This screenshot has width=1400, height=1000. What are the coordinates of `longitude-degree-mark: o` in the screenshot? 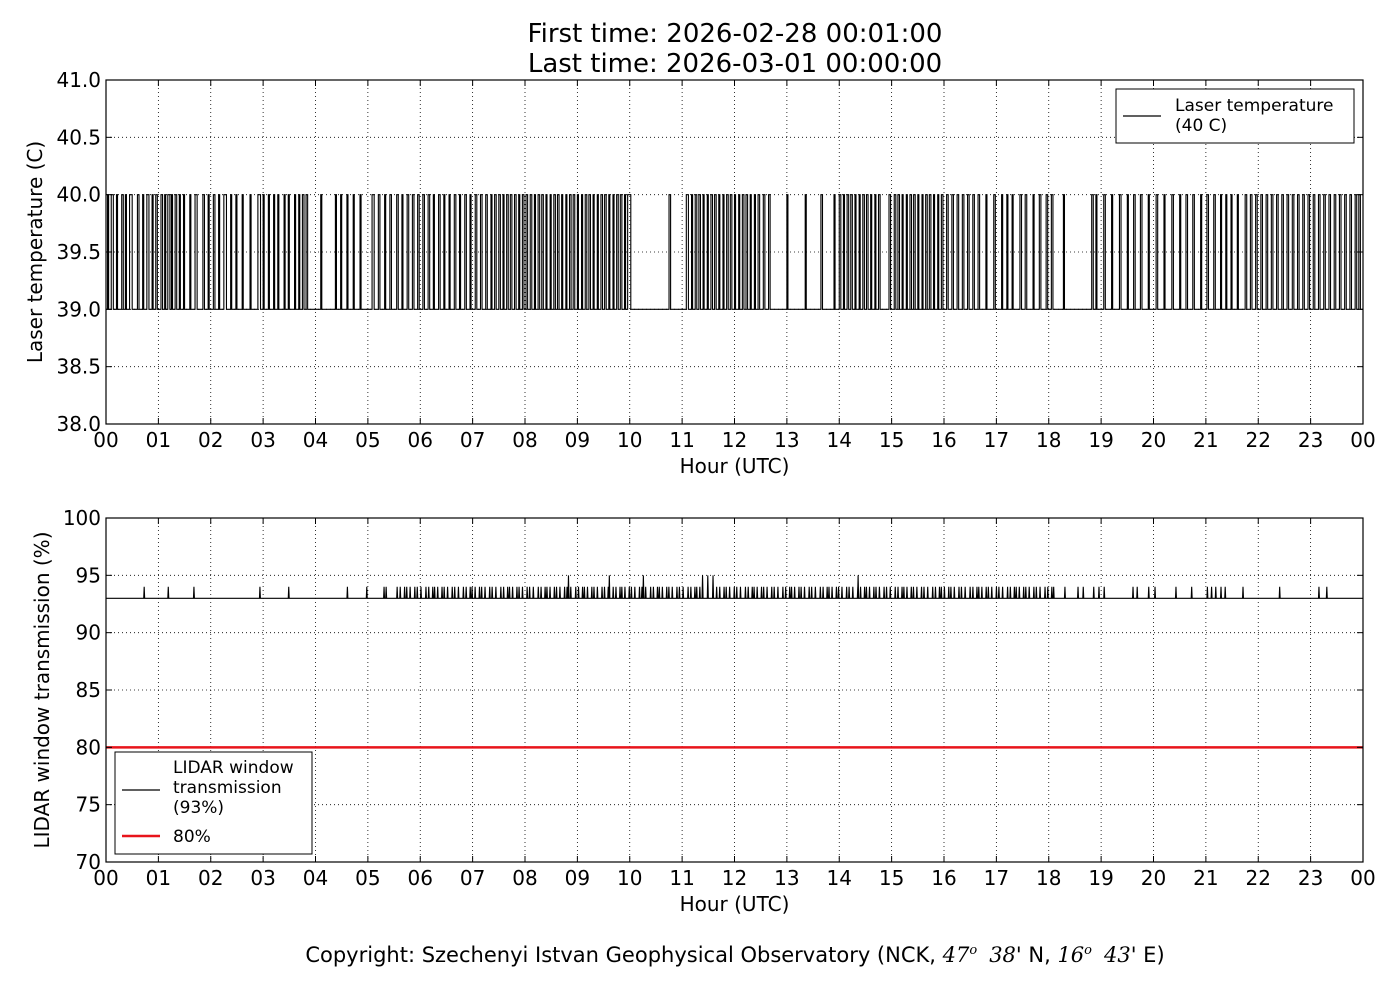 It's located at (1088, 950).